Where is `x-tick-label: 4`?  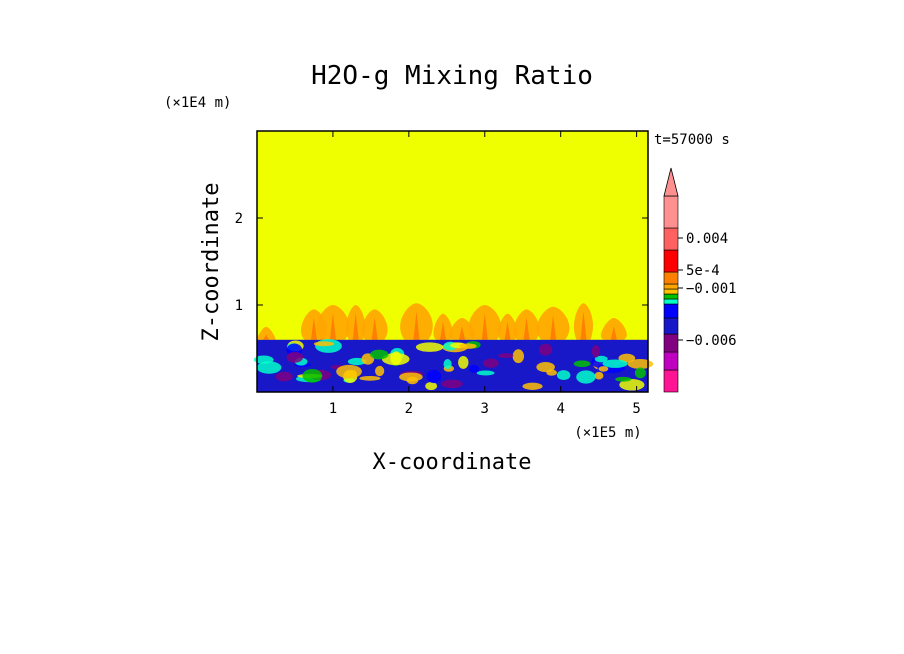 x-tick-label: 4 is located at coordinates (560, 409).